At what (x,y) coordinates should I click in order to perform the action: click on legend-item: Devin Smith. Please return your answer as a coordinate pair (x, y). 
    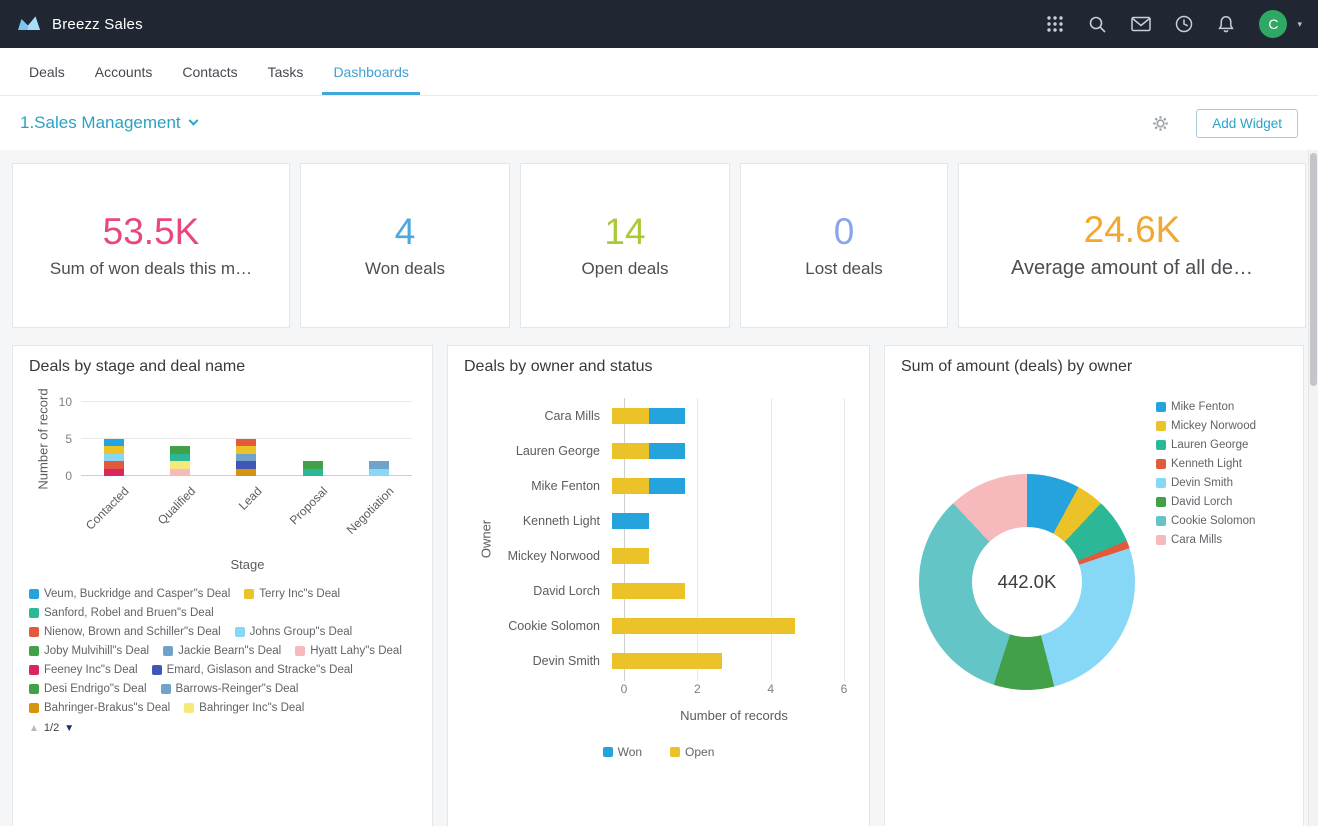
    Looking at the image, I should click on (1206, 483).